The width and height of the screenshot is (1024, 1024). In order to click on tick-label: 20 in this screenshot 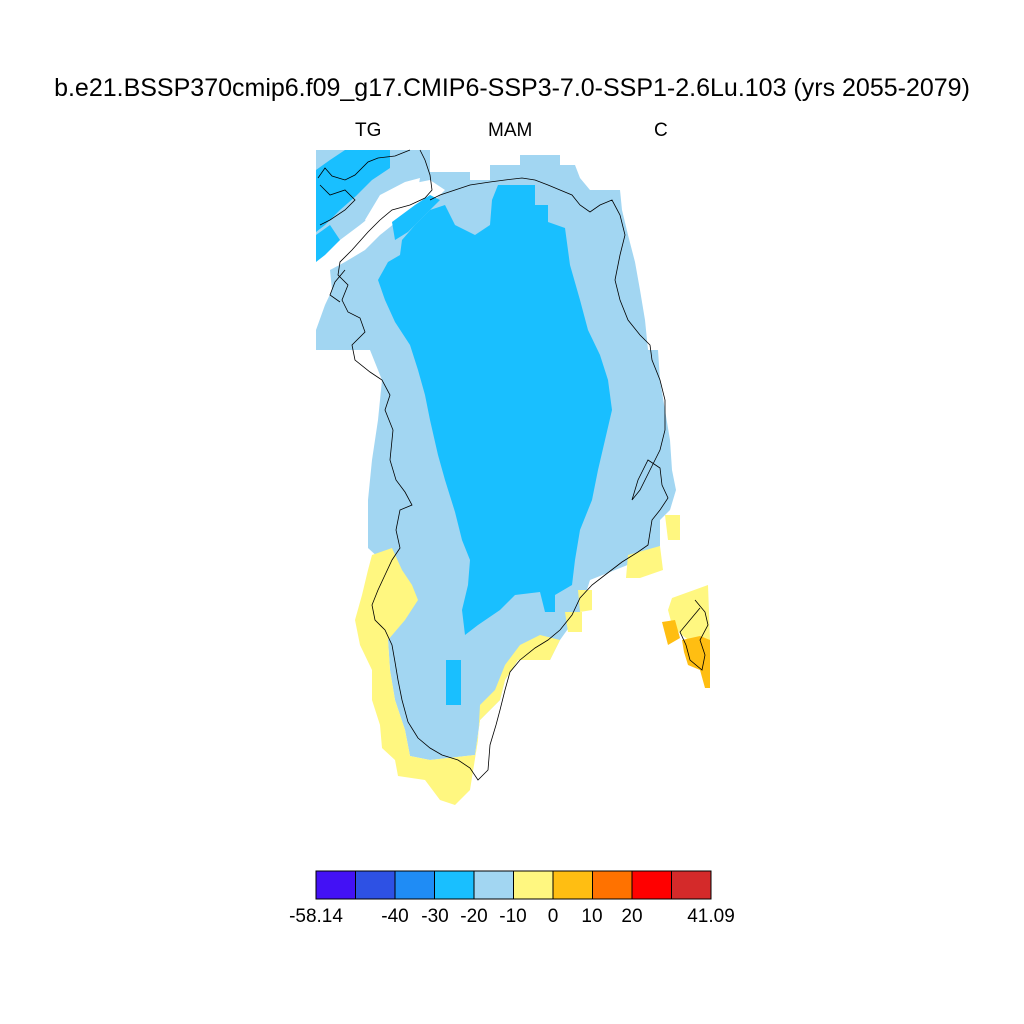, I will do `click(632, 916)`.